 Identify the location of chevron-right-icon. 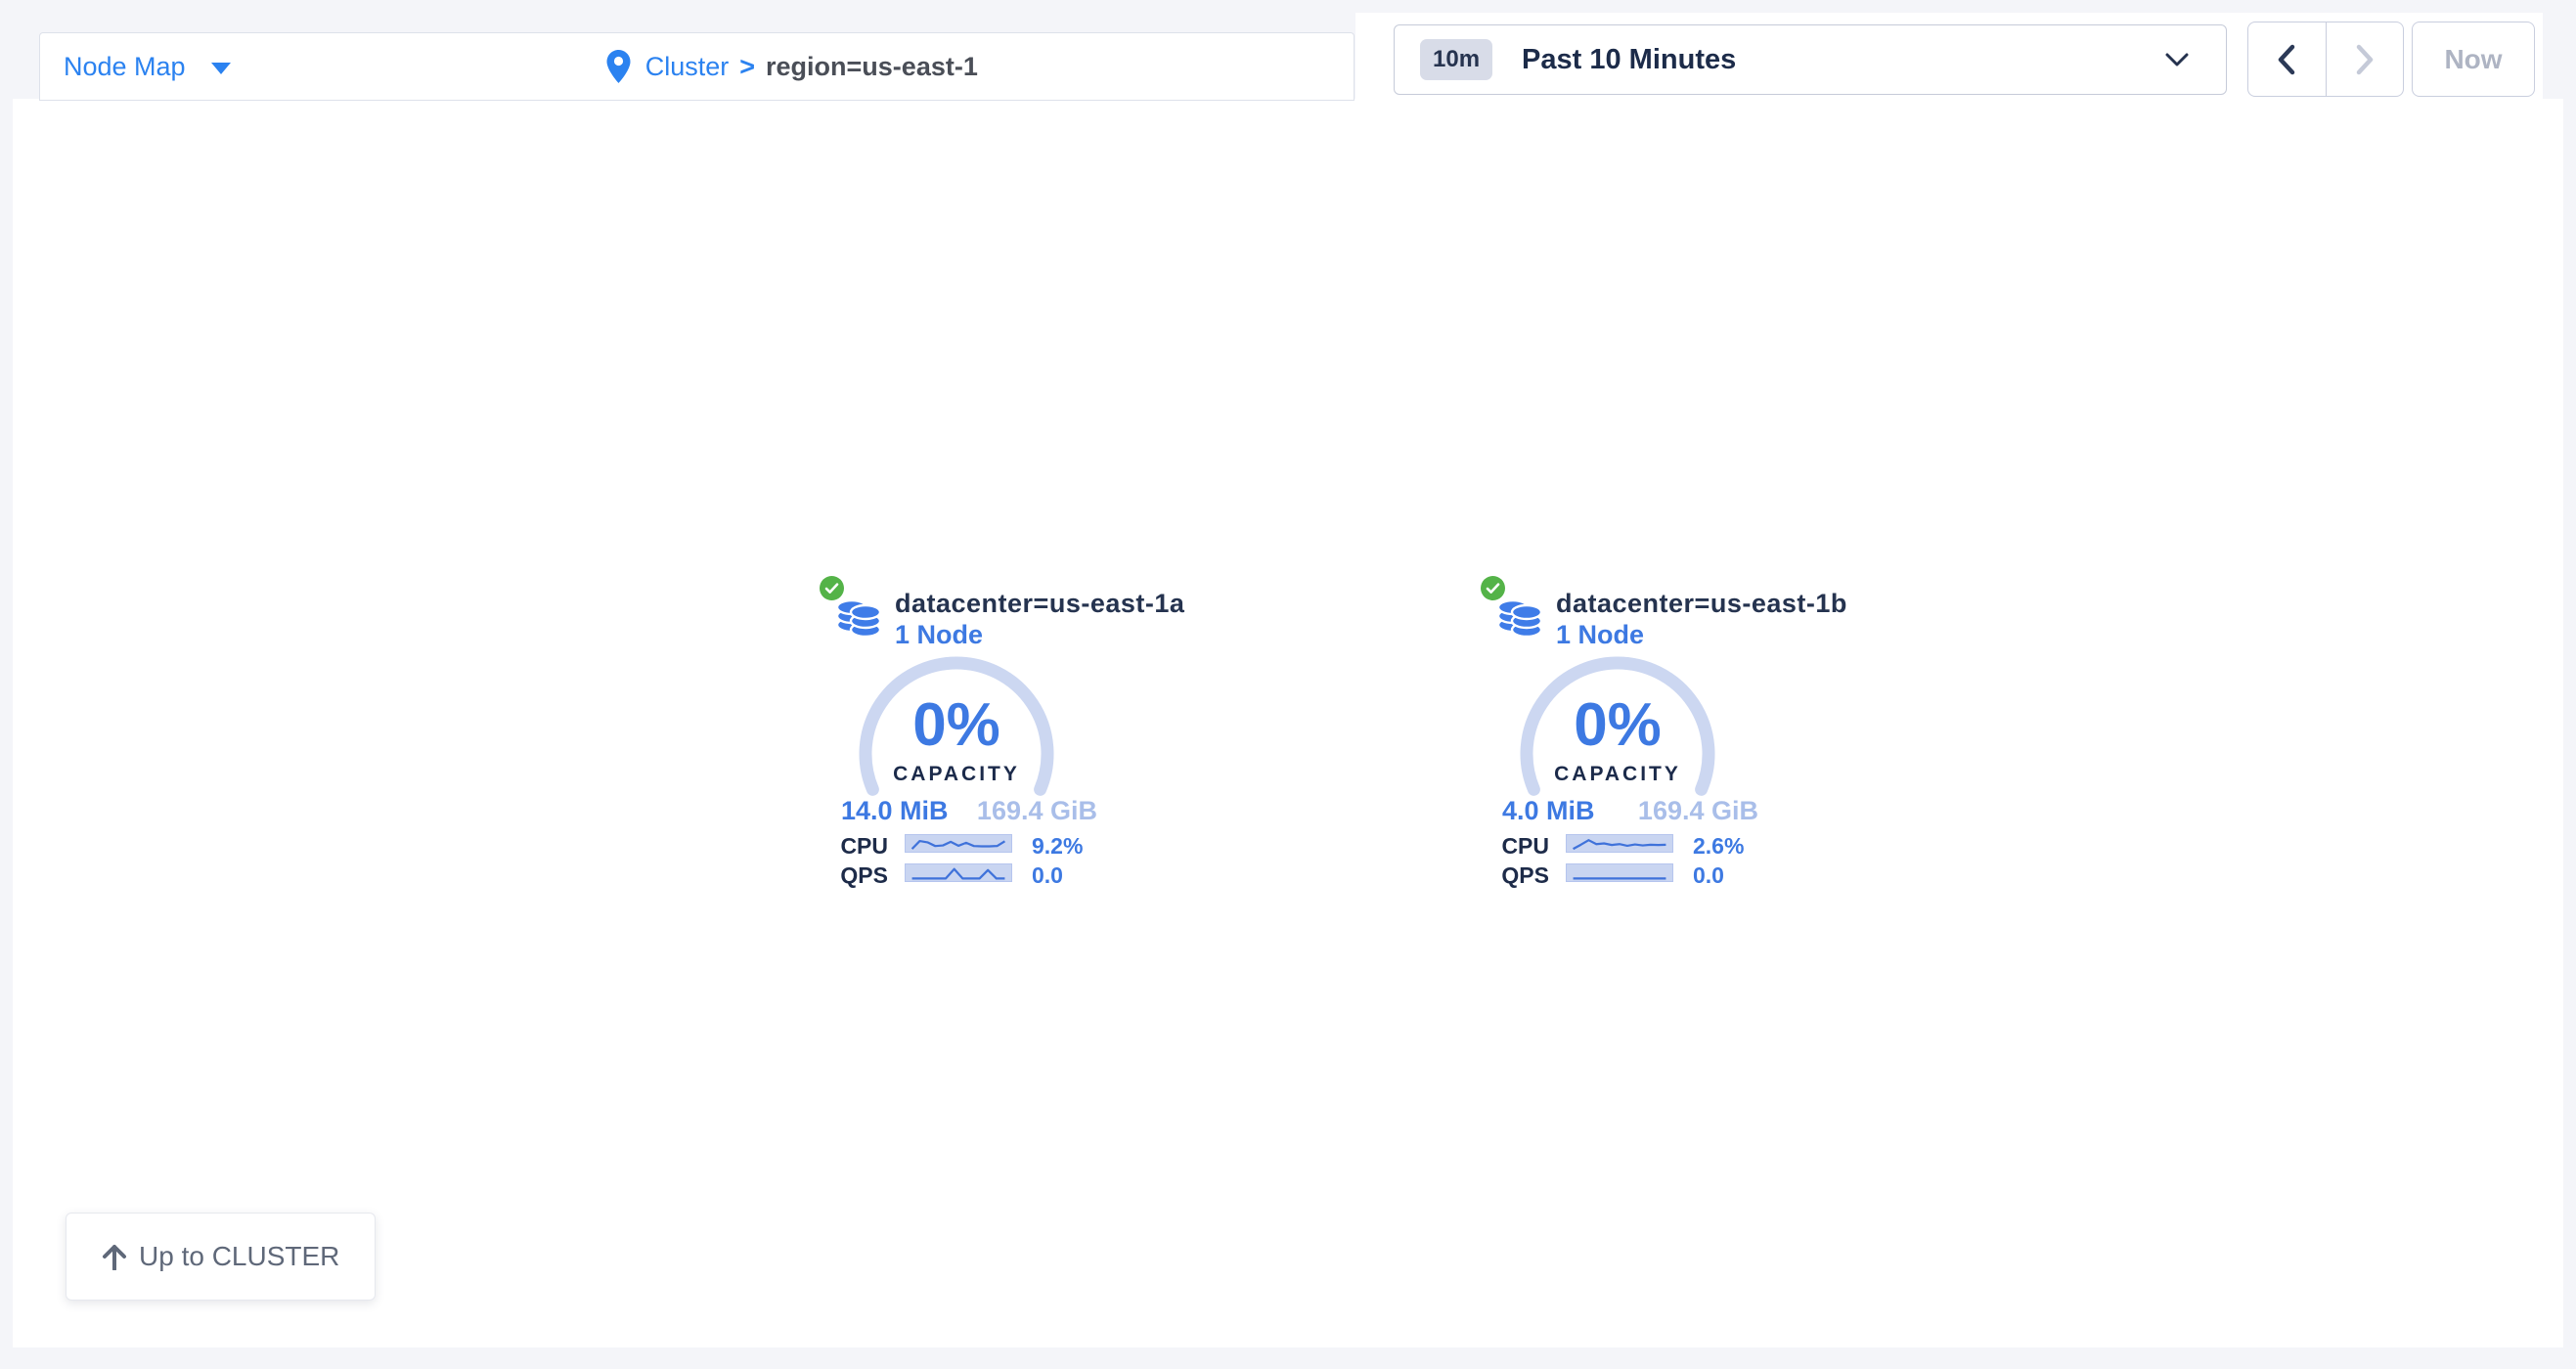
(2364, 59).